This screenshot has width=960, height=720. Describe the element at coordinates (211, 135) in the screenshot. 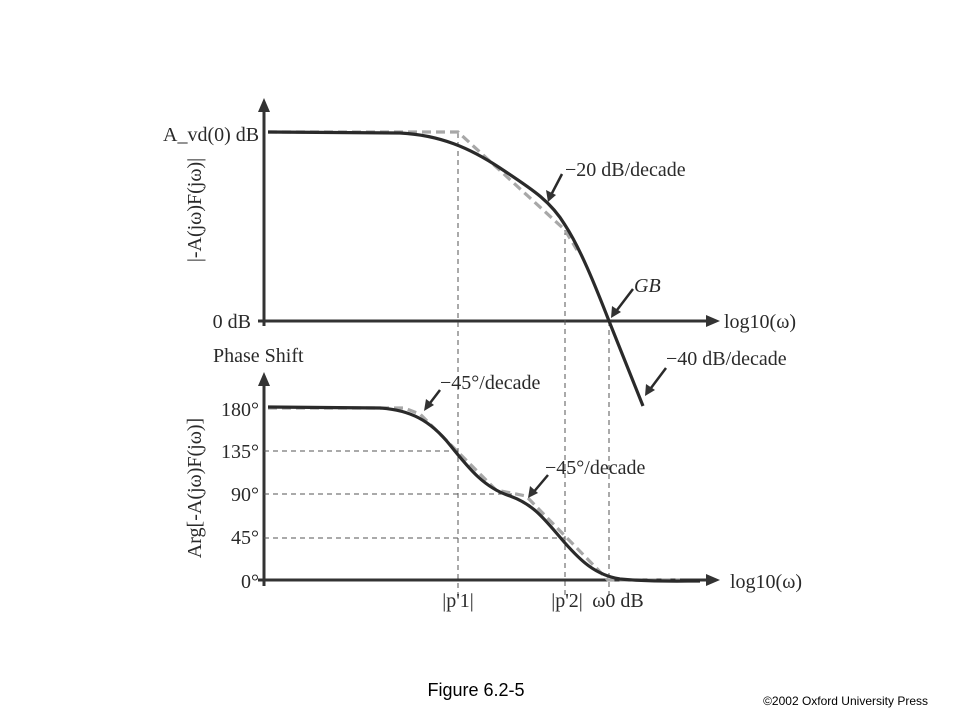

I see `y-tick-avd0: A_vd(0) dB` at that location.